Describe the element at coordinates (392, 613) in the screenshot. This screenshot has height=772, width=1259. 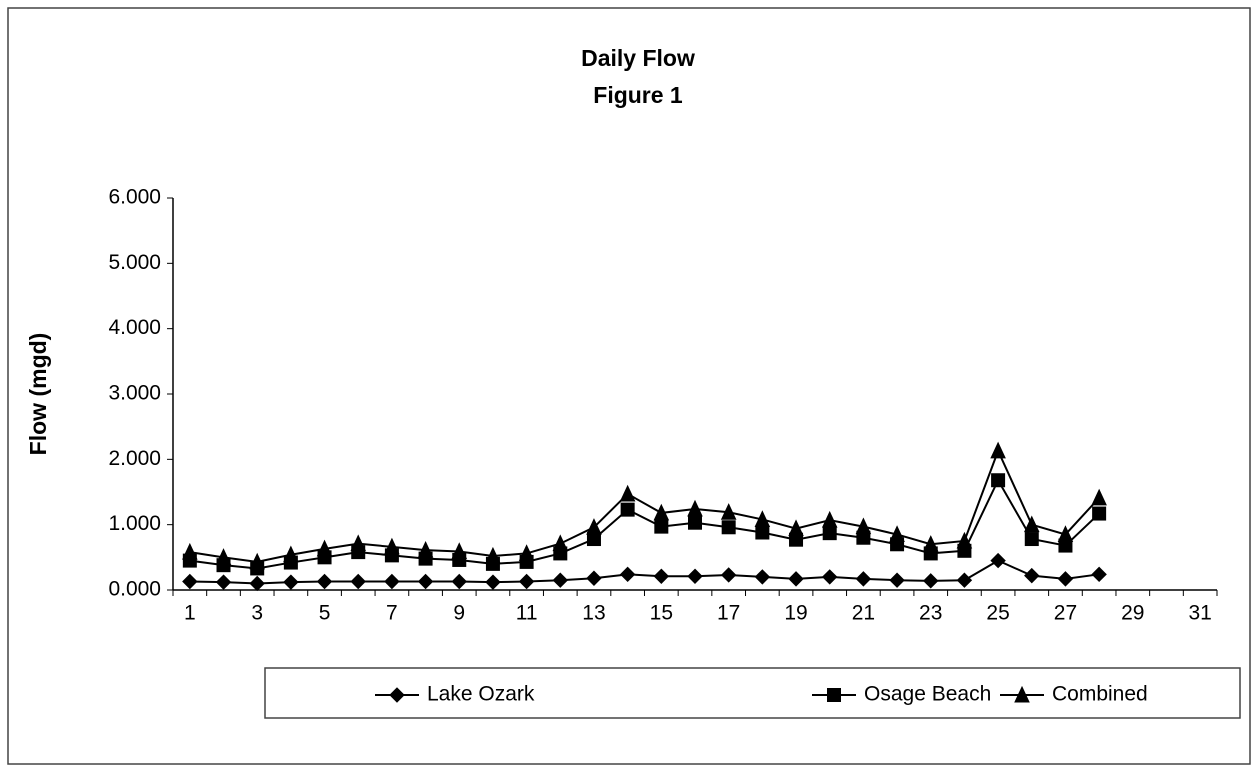
I see `x-tick-label: 7` at that location.